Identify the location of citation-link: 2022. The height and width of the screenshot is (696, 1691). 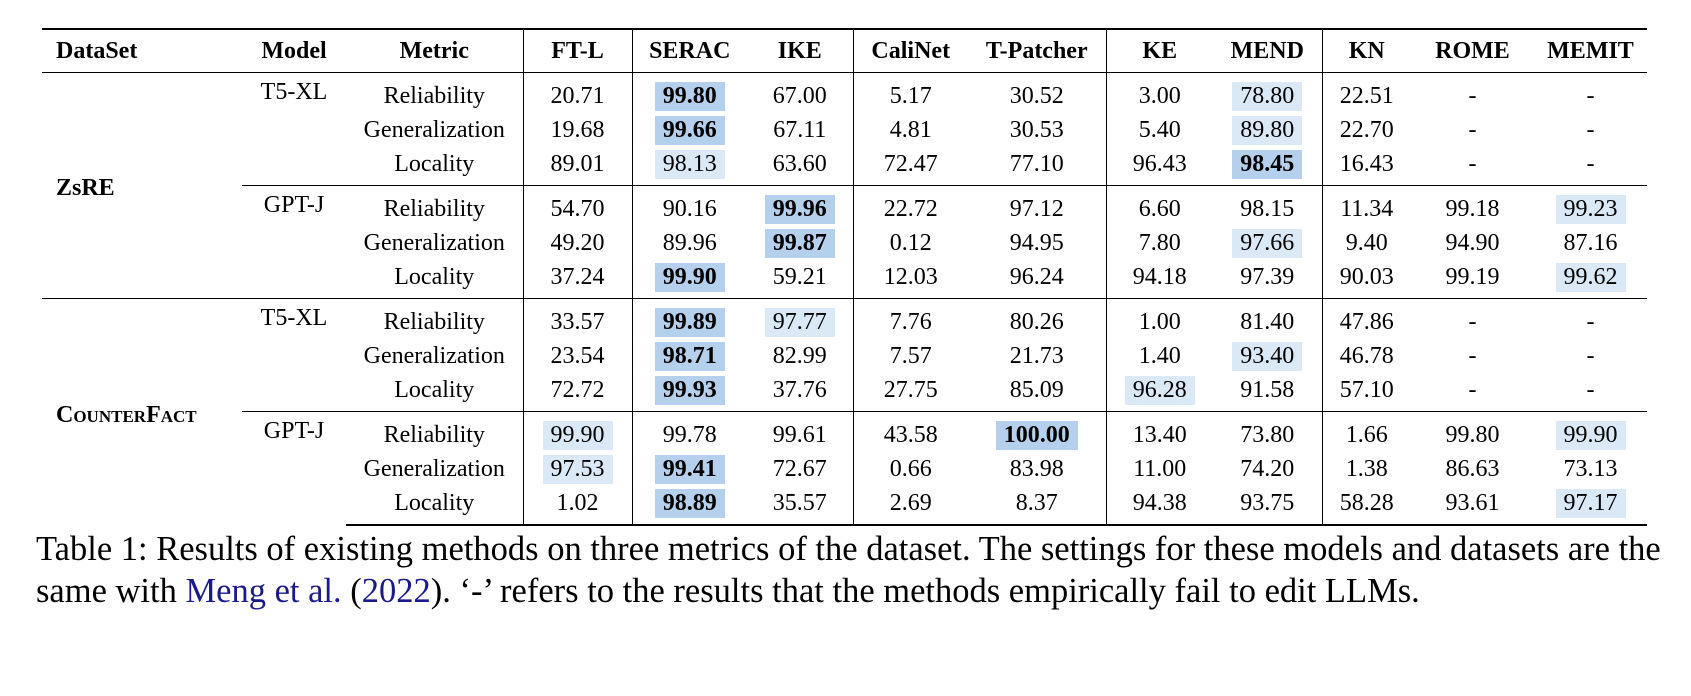
(396, 591).